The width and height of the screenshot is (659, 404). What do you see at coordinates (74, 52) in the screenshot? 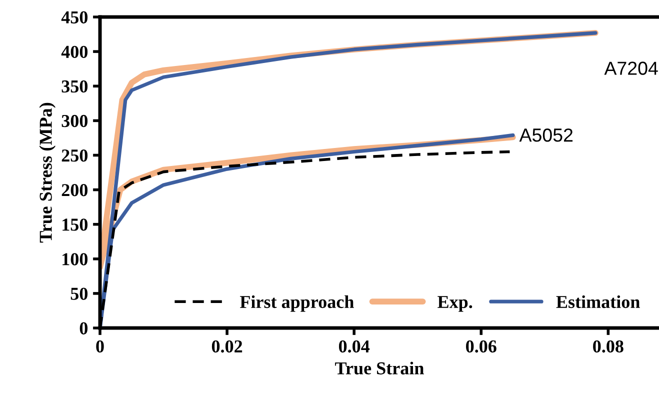
I see `y-tick-label: 400` at bounding box center [74, 52].